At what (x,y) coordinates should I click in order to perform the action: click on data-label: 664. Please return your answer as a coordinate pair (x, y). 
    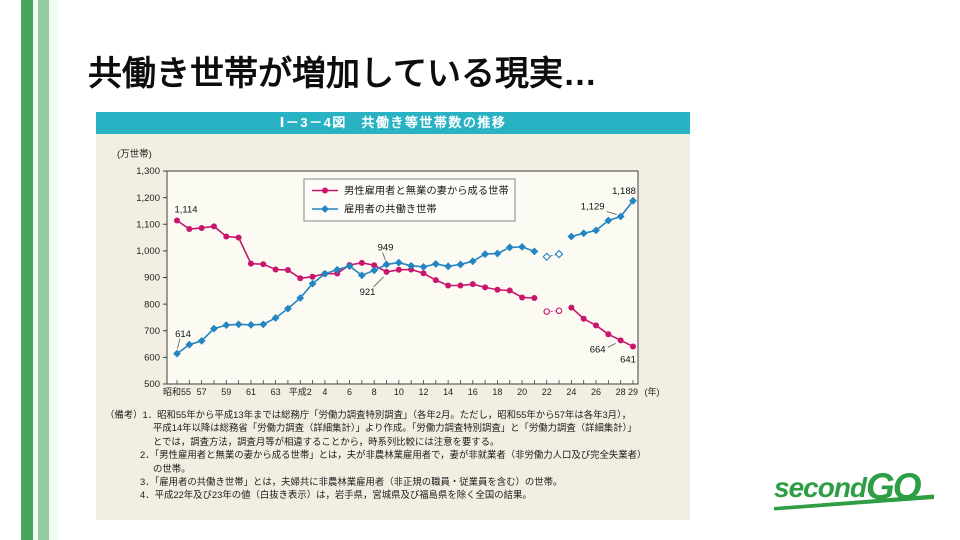
    Looking at the image, I should click on (598, 350).